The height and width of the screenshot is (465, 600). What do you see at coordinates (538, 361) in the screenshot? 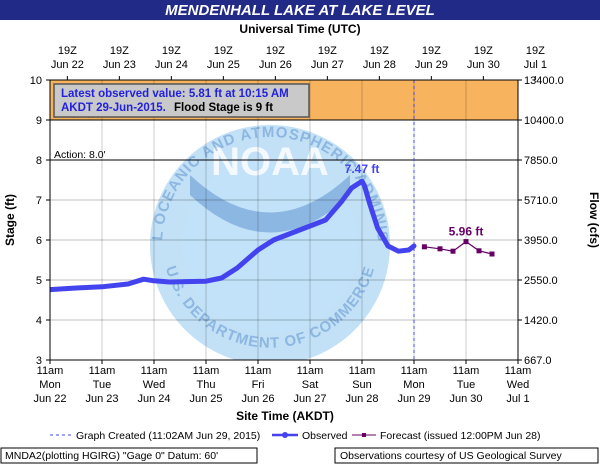
I see `y2-tick-label-0: 667.0` at bounding box center [538, 361].